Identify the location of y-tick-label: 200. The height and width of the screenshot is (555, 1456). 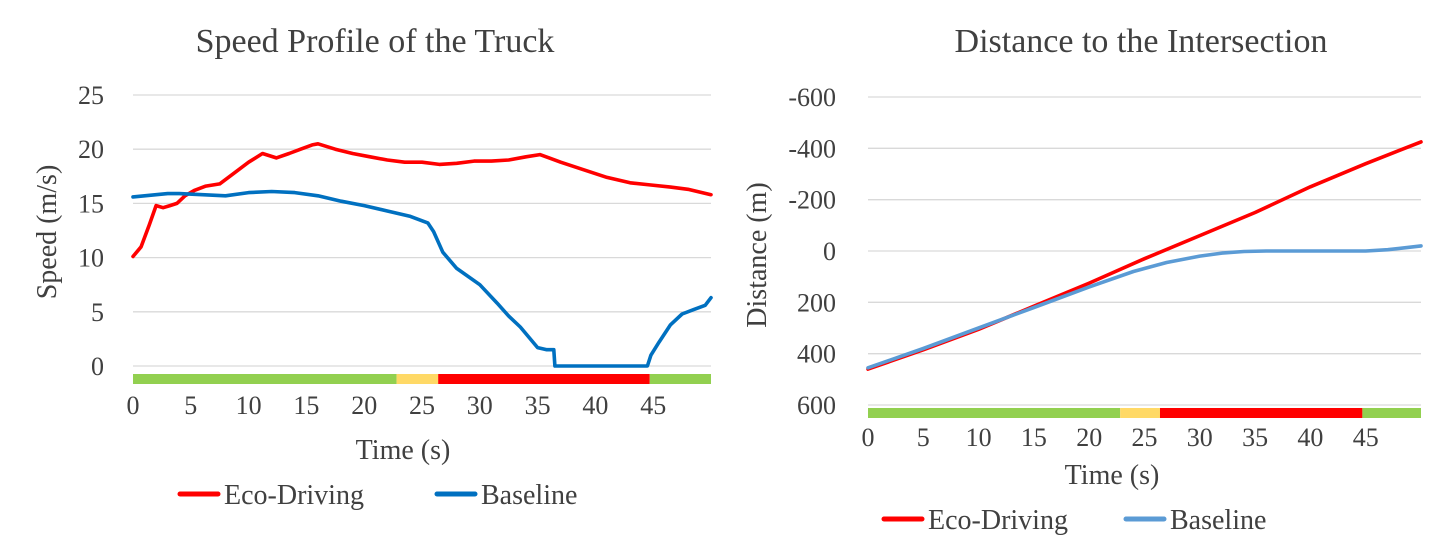
(816, 302).